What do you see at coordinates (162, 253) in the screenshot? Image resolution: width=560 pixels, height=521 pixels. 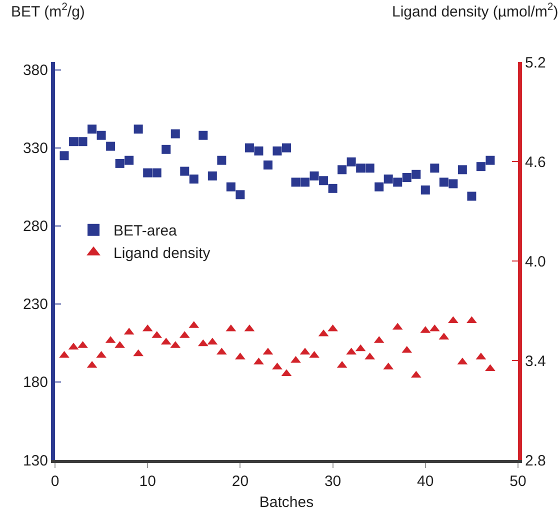 I see `legend-label: Ligand density` at bounding box center [162, 253].